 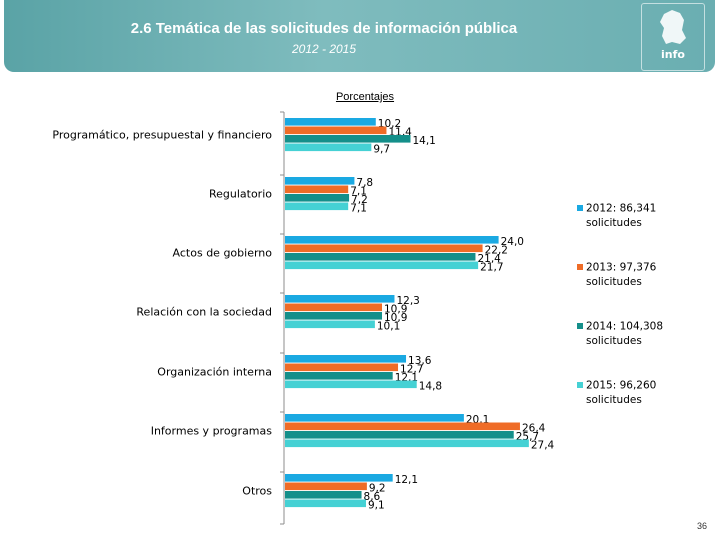 I want to click on data-label: 9,7, so click(x=381, y=150).